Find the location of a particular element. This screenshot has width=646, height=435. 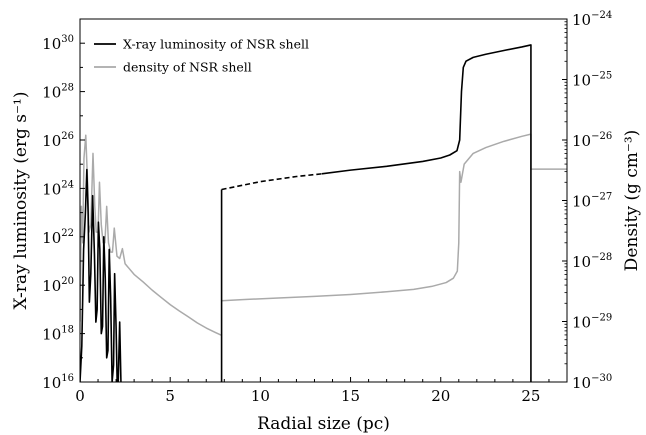

y-left-tick-label: 1016 is located at coordinates (58, 382).